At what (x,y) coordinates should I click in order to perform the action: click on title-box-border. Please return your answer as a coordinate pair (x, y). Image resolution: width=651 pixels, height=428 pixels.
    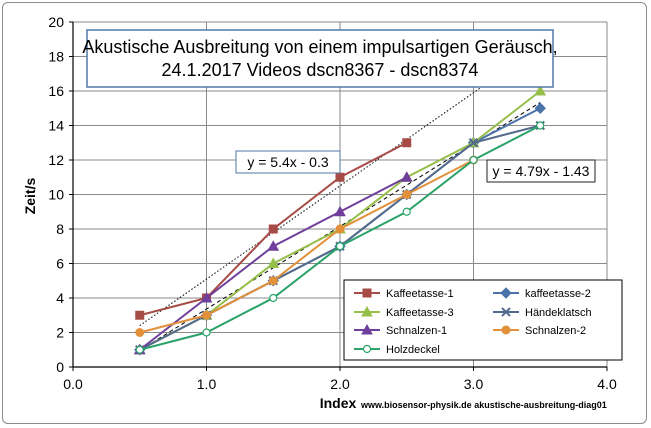
    Looking at the image, I should click on (320, 58).